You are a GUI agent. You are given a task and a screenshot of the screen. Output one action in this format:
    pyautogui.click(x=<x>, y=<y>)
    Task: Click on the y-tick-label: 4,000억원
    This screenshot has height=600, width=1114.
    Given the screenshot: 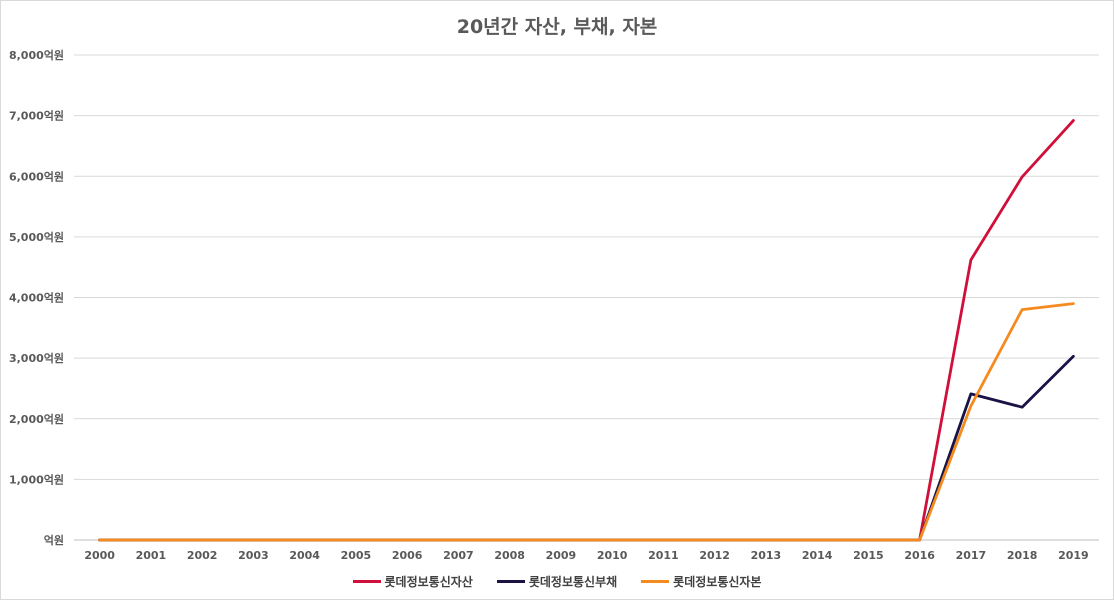 What is the action you would take?
    pyautogui.click(x=36, y=298)
    